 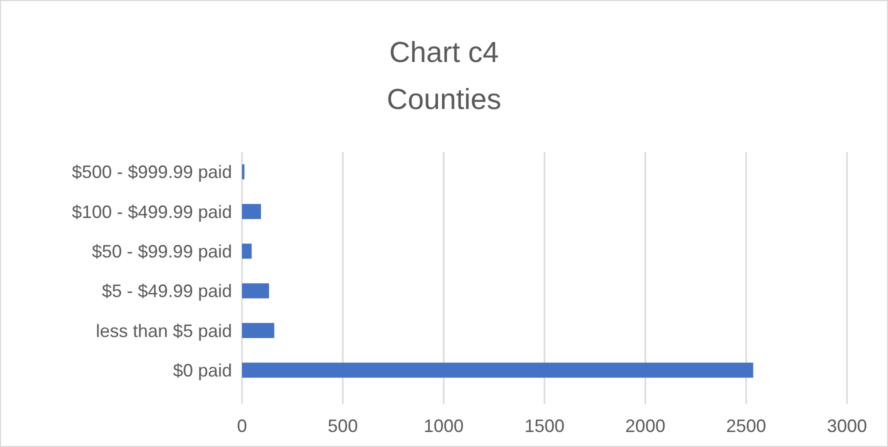 What do you see at coordinates (152, 172) in the screenshot?
I see `y-tick-label: $500 - $999.99 paid` at bounding box center [152, 172].